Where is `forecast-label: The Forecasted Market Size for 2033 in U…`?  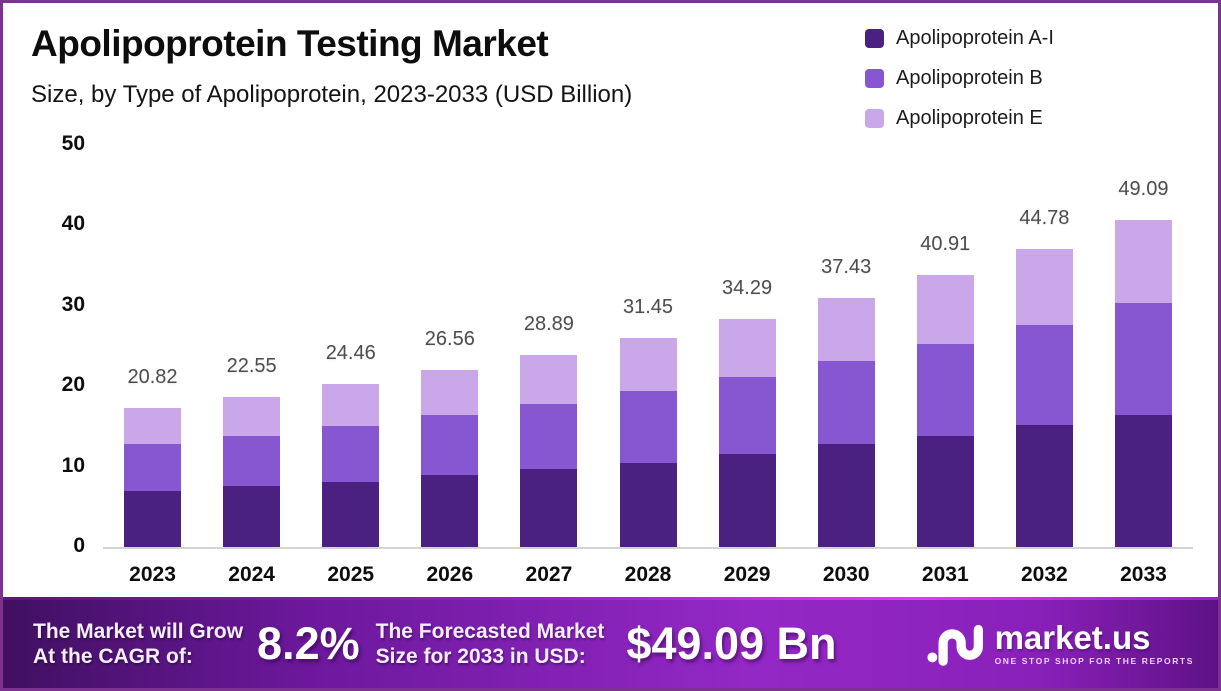 forecast-label: The Forecasted Market Size for 2033 in U… is located at coordinates (490, 644).